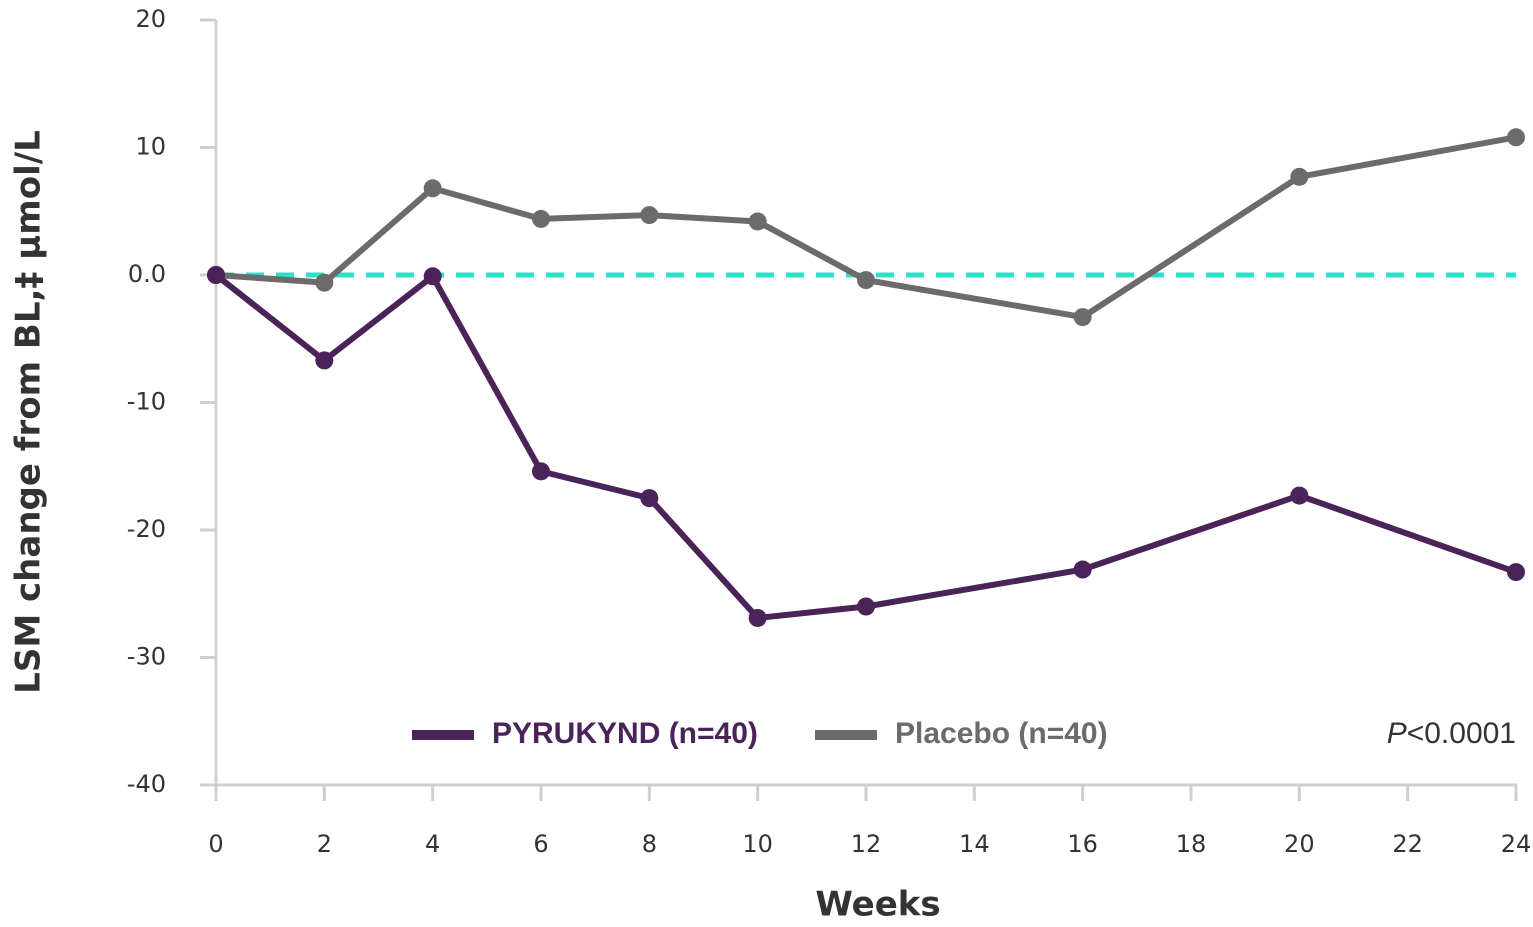  What do you see at coordinates (324, 844) in the screenshot?
I see `x-tick-label: 2` at bounding box center [324, 844].